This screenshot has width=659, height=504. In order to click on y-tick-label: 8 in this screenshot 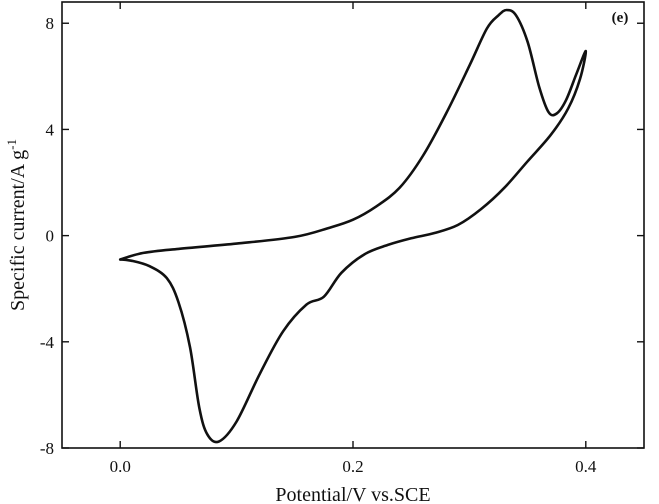, I will do `click(50, 23)`.